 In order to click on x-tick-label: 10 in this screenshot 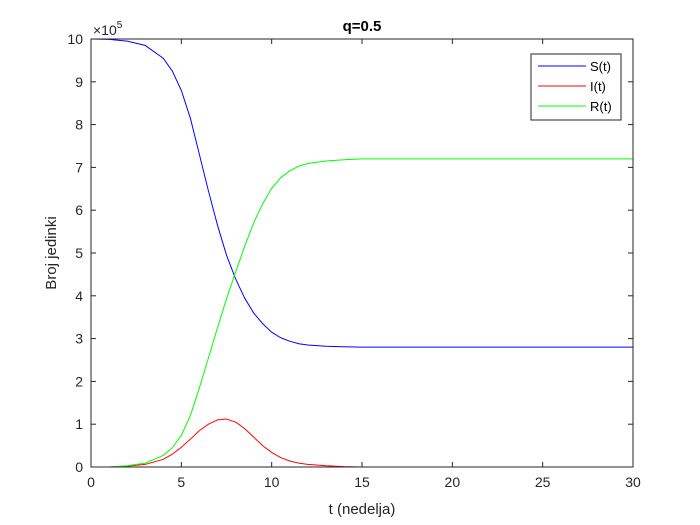, I will do `click(272, 482)`.